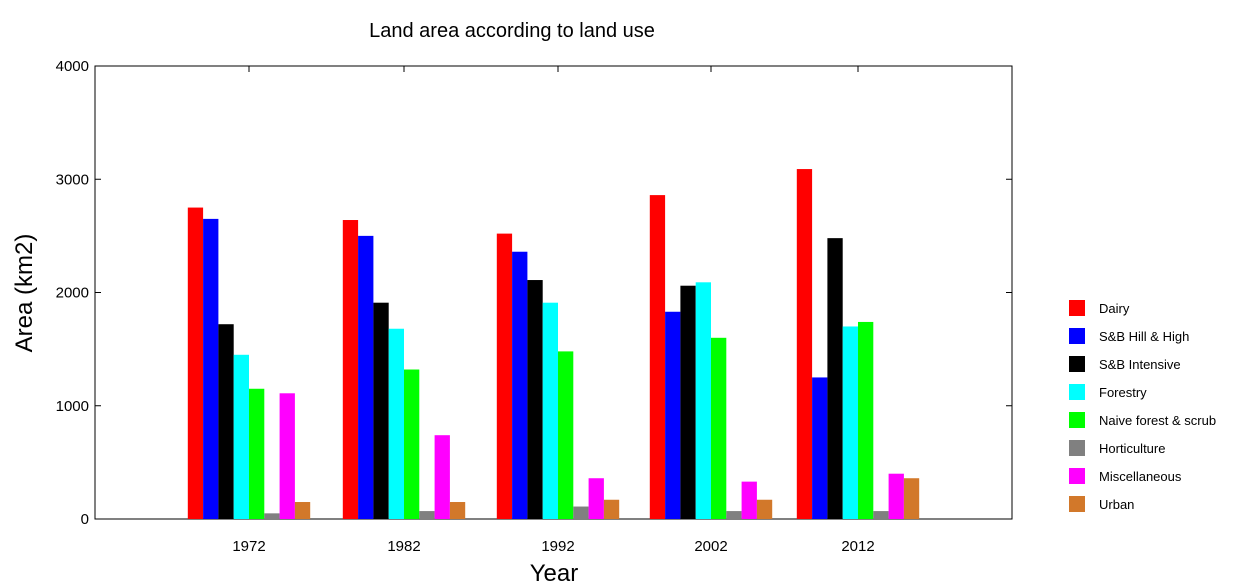  What do you see at coordinates (866, 420) in the screenshot?
I see `bar-naive-forest-scrub-2012` at bounding box center [866, 420].